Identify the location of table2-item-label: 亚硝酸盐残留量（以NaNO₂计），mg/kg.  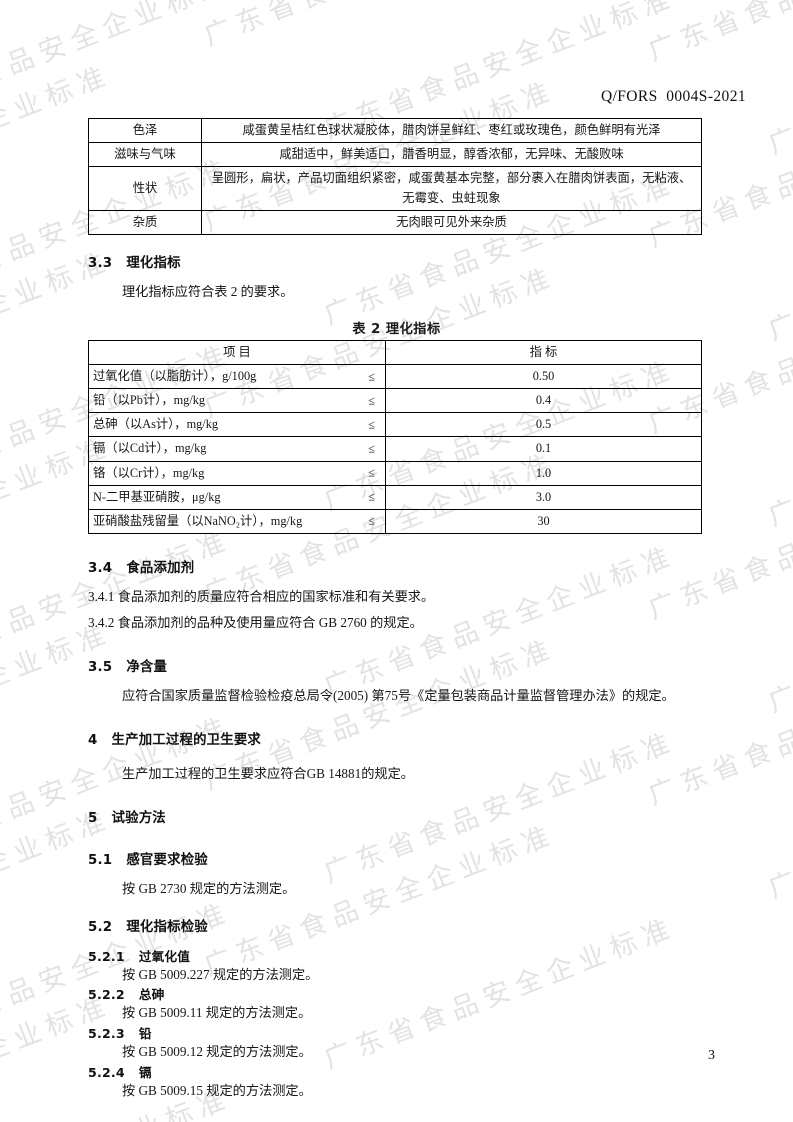
(198, 520).